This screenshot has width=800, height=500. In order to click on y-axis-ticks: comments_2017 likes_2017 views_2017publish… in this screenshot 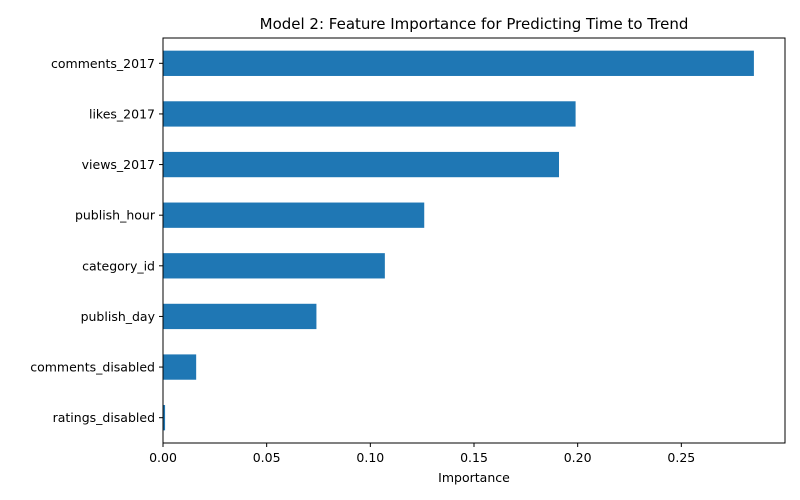, I will do `click(96, 240)`.